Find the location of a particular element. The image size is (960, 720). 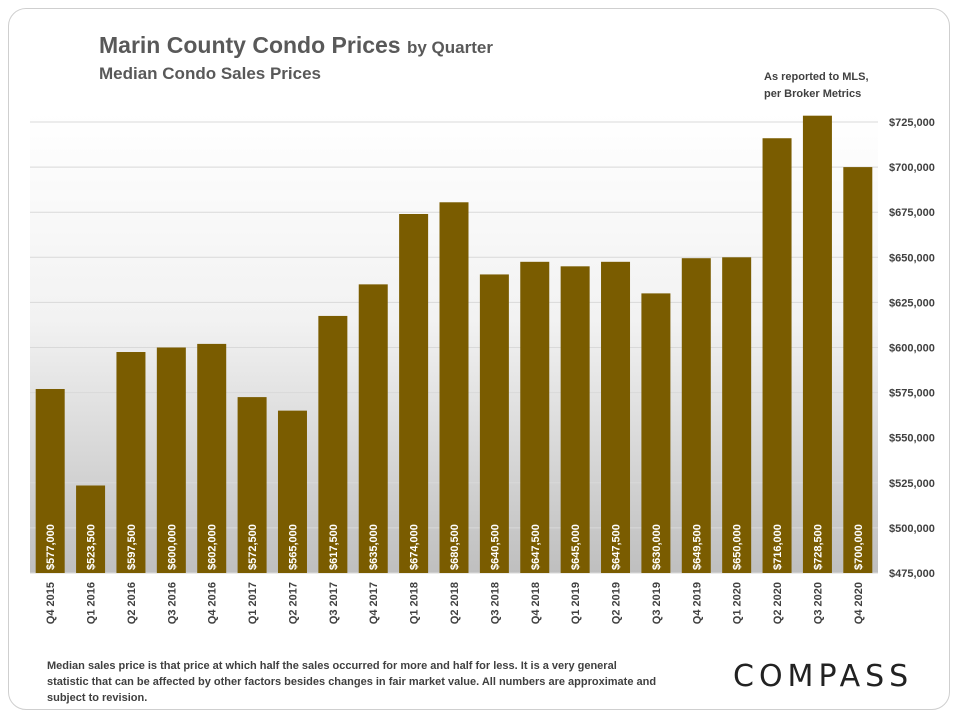

bar-data-label: $635,000 is located at coordinates (374, 547).